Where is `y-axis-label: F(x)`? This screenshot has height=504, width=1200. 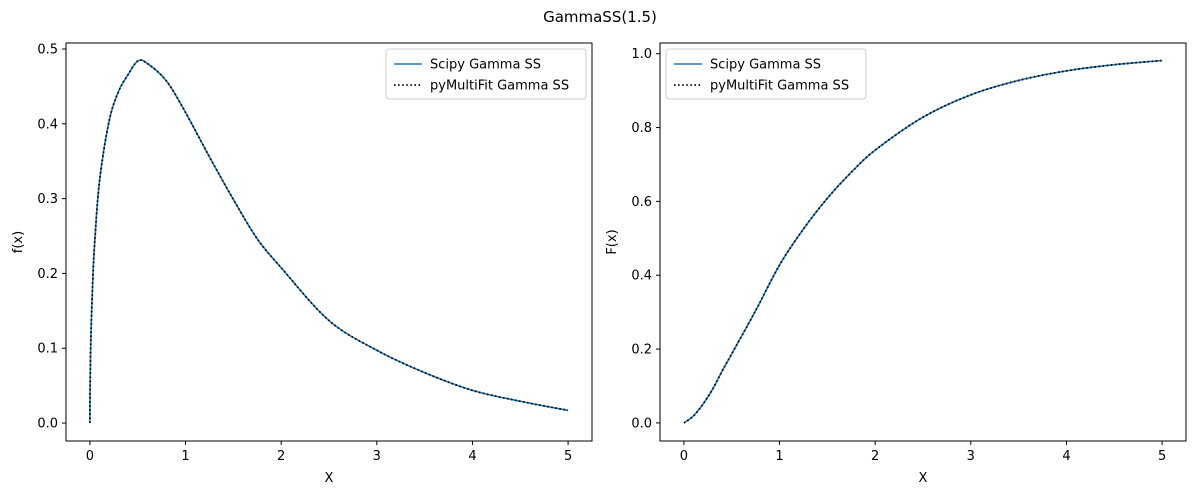 y-axis-label: F(x) is located at coordinates (612, 241).